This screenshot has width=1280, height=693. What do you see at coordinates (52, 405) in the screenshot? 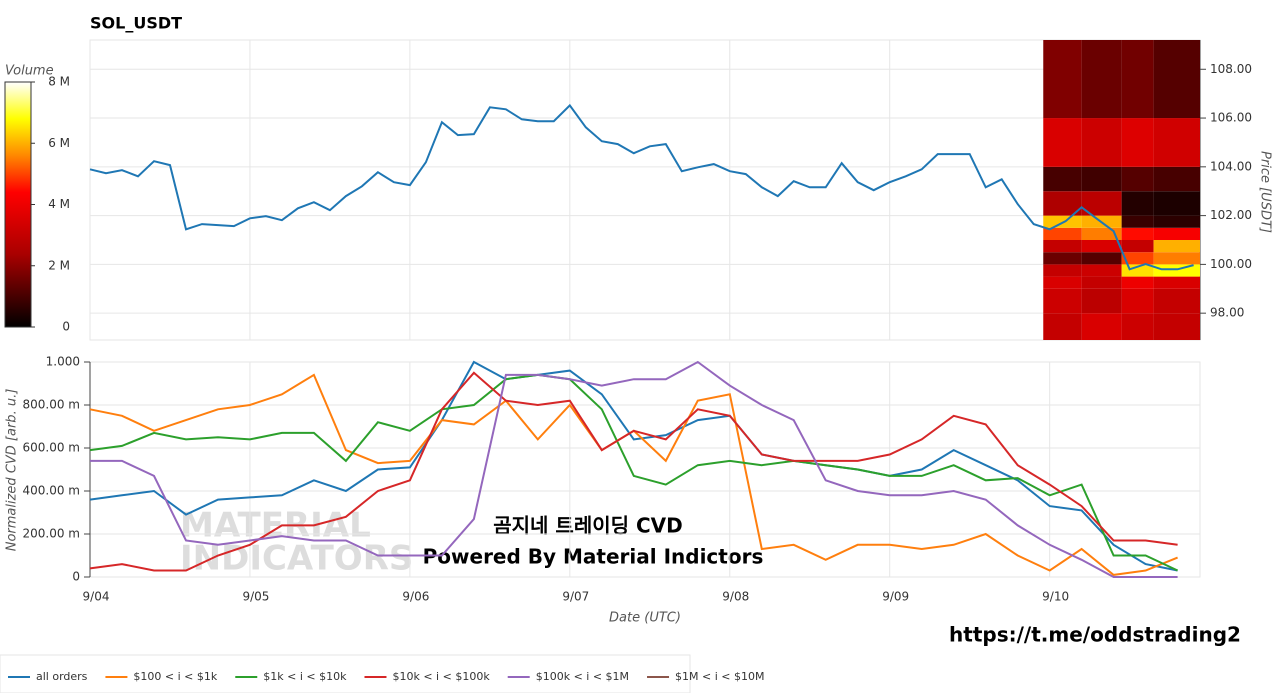
I see `y-tick-label: 800.00 m` at bounding box center [52, 405].